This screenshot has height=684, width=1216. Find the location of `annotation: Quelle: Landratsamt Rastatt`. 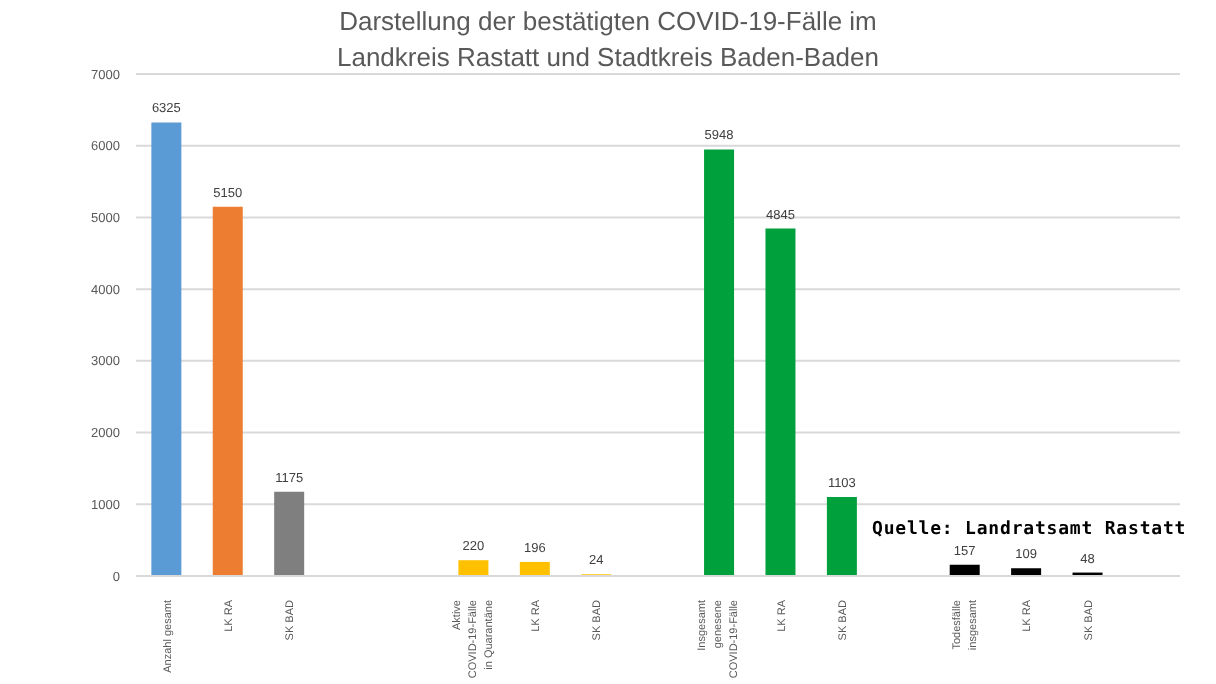

annotation: Quelle: Landratsamt Rastatt is located at coordinates (1029, 530).